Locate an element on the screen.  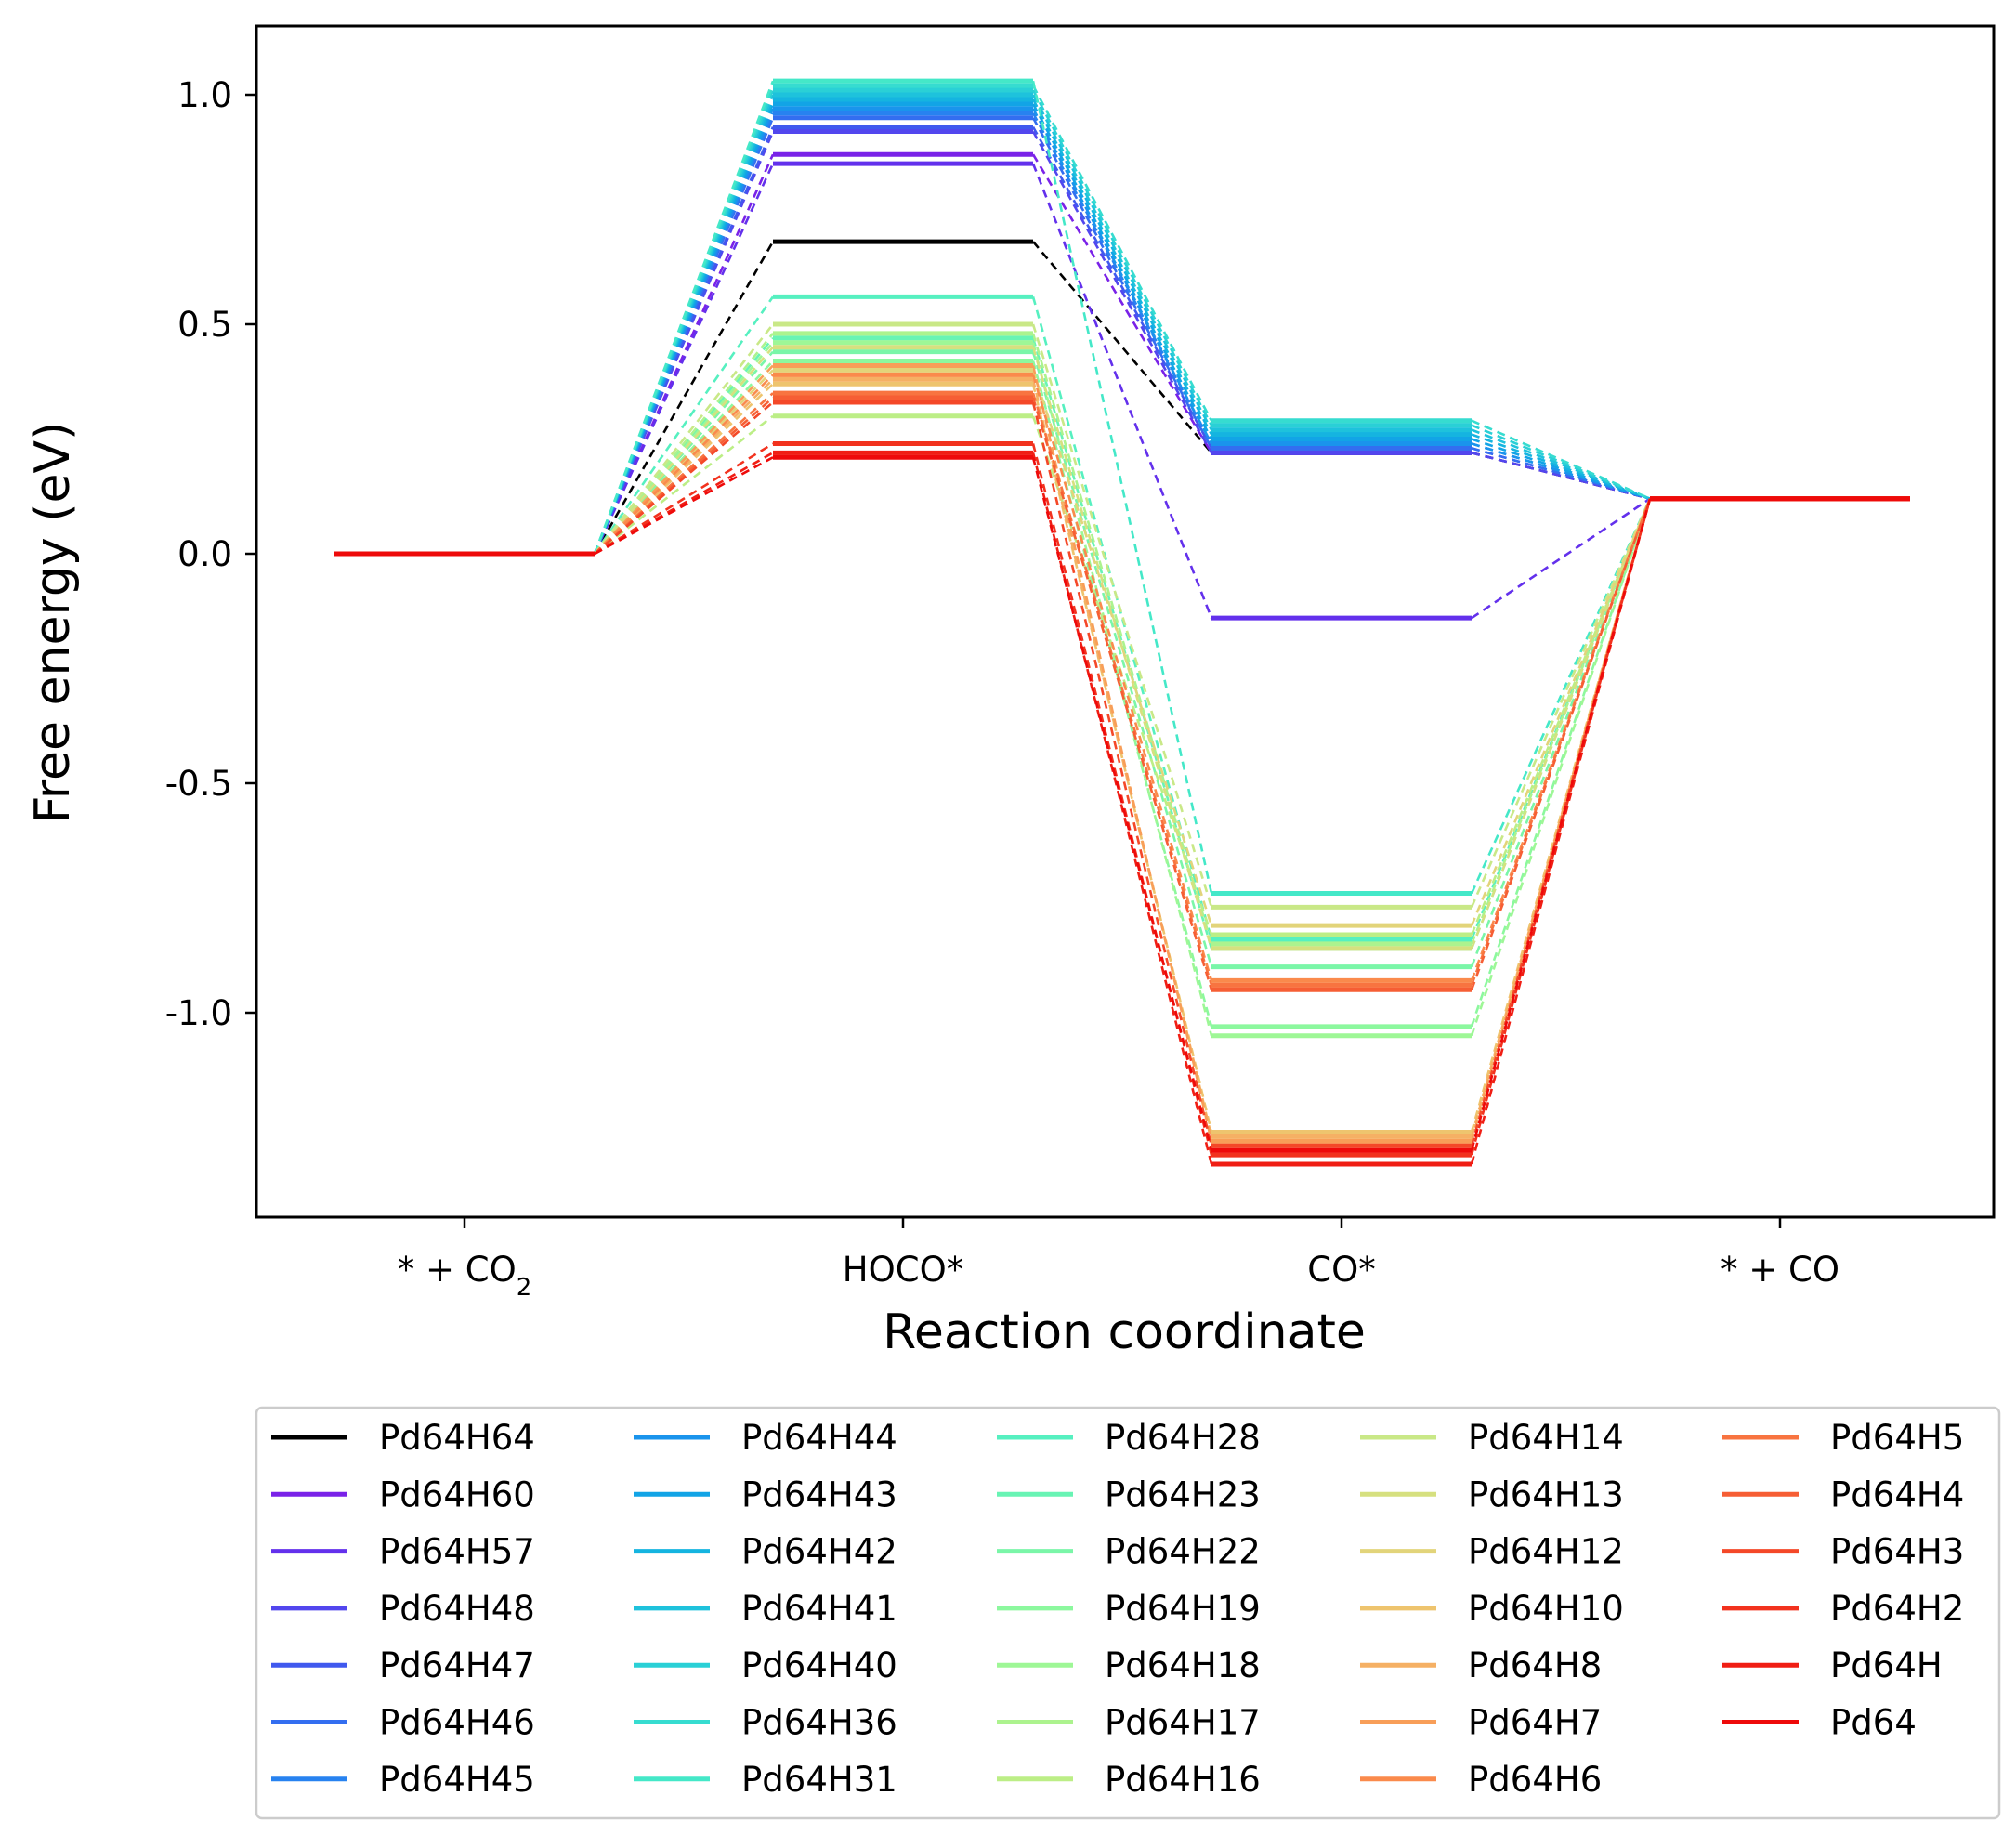
legend-label-Pd64H5: Pd64H5 is located at coordinates (1897, 1438).